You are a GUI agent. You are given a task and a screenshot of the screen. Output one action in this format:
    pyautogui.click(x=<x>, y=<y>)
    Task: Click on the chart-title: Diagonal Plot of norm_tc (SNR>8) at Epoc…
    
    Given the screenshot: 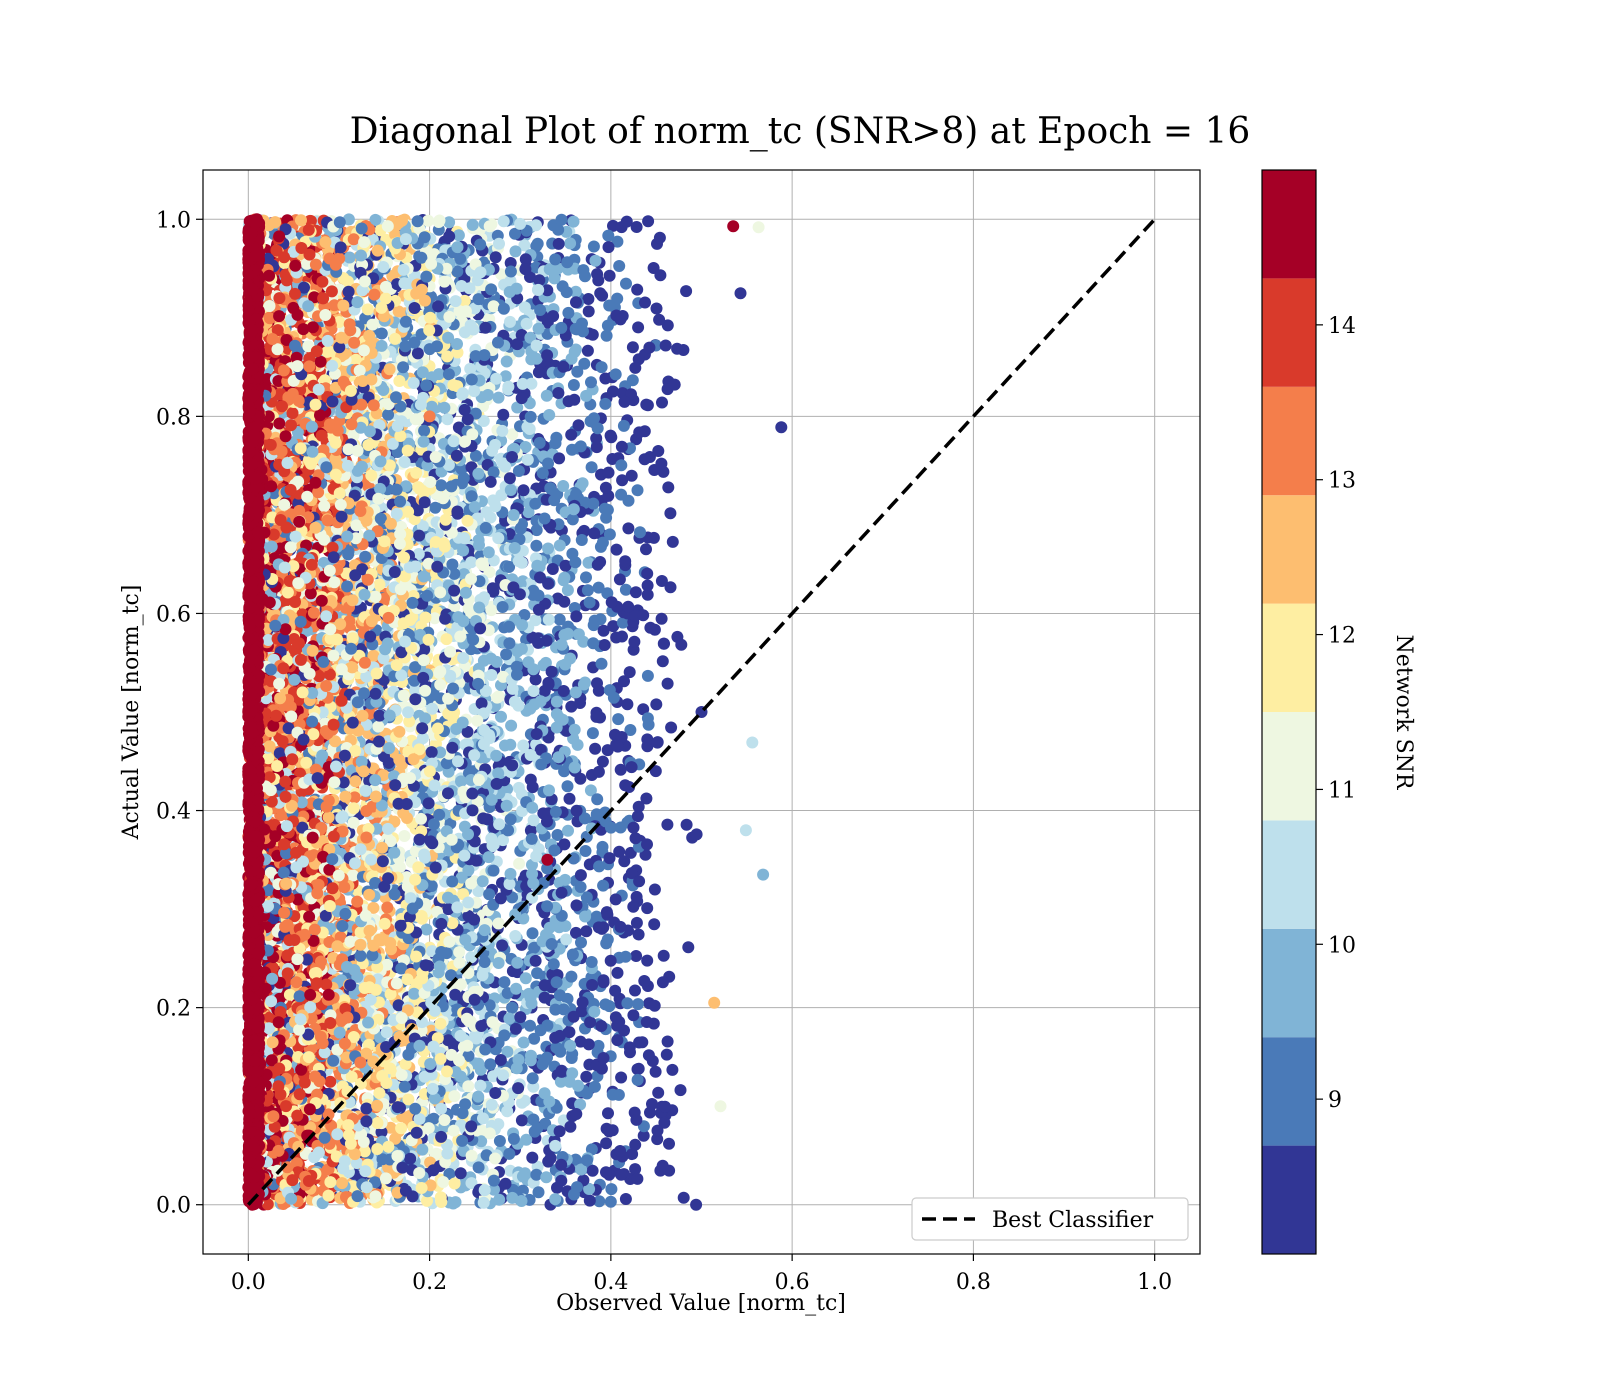 What is the action you would take?
    pyautogui.click(x=800, y=131)
    